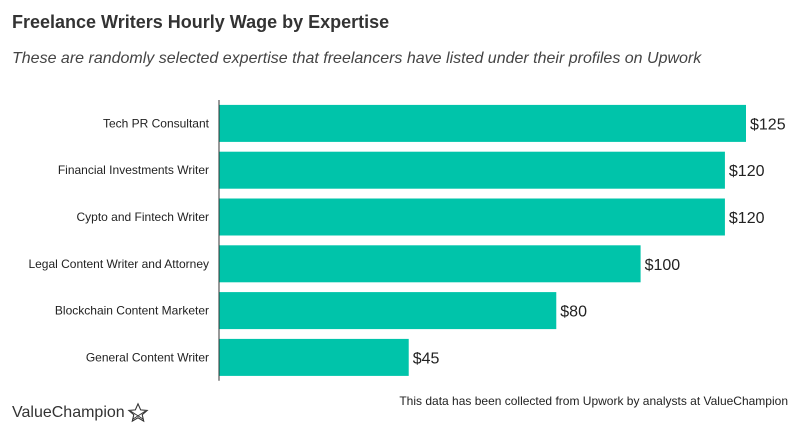 The width and height of the screenshot is (800, 429). Describe the element at coordinates (147, 357) in the screenshot. I see `category-label: General Content Writer` at that location.